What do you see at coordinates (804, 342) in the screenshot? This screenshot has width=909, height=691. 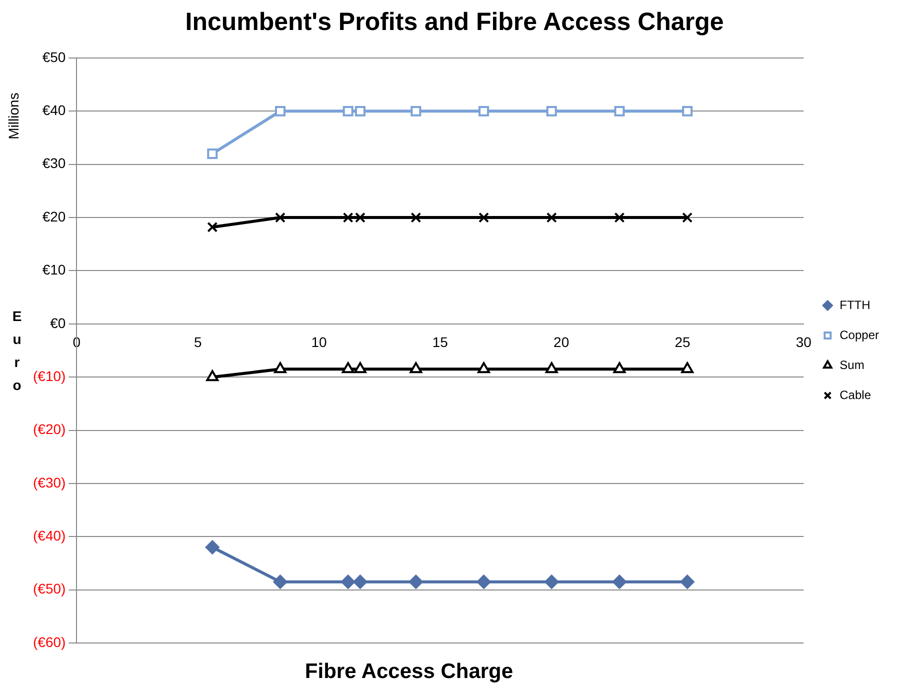 I see `x-tick-label: 30` at bounding box center [804, 342].